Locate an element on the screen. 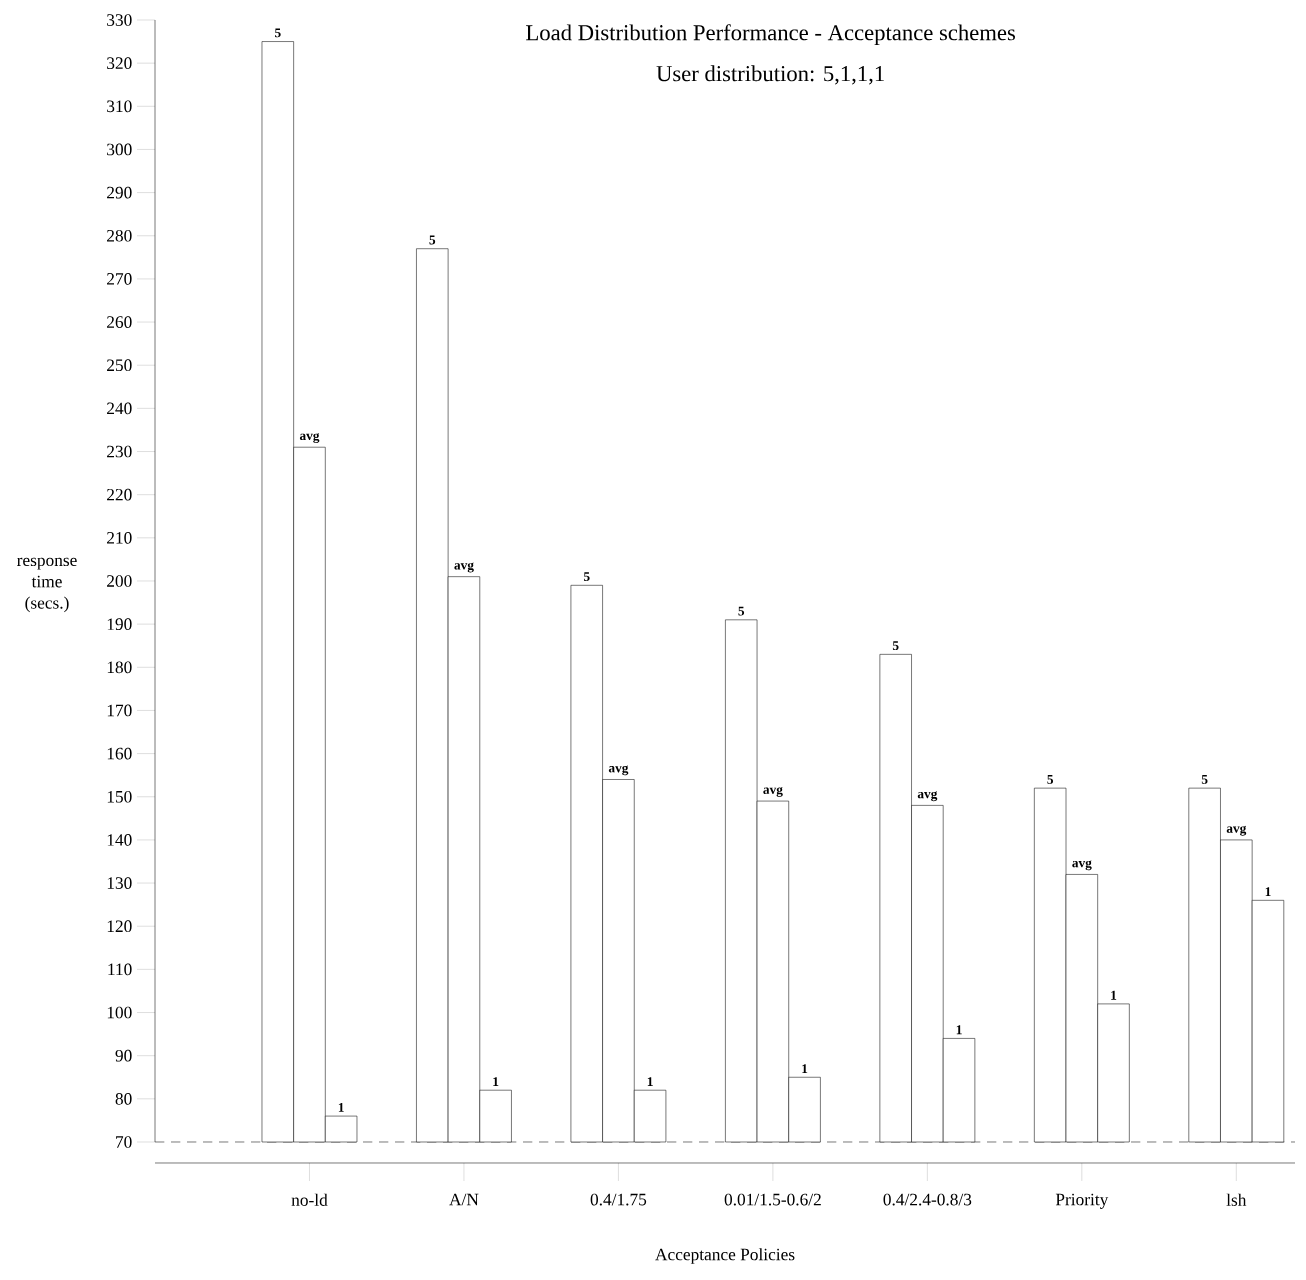  y-tick-label: 120 is located at coordinates (119, 926).